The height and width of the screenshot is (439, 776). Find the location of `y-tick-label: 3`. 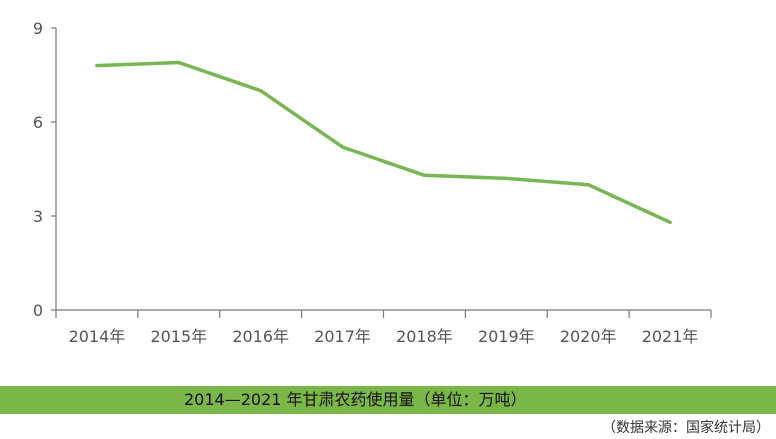

y-tick-label: 3 is located at coordinates (38, 216).